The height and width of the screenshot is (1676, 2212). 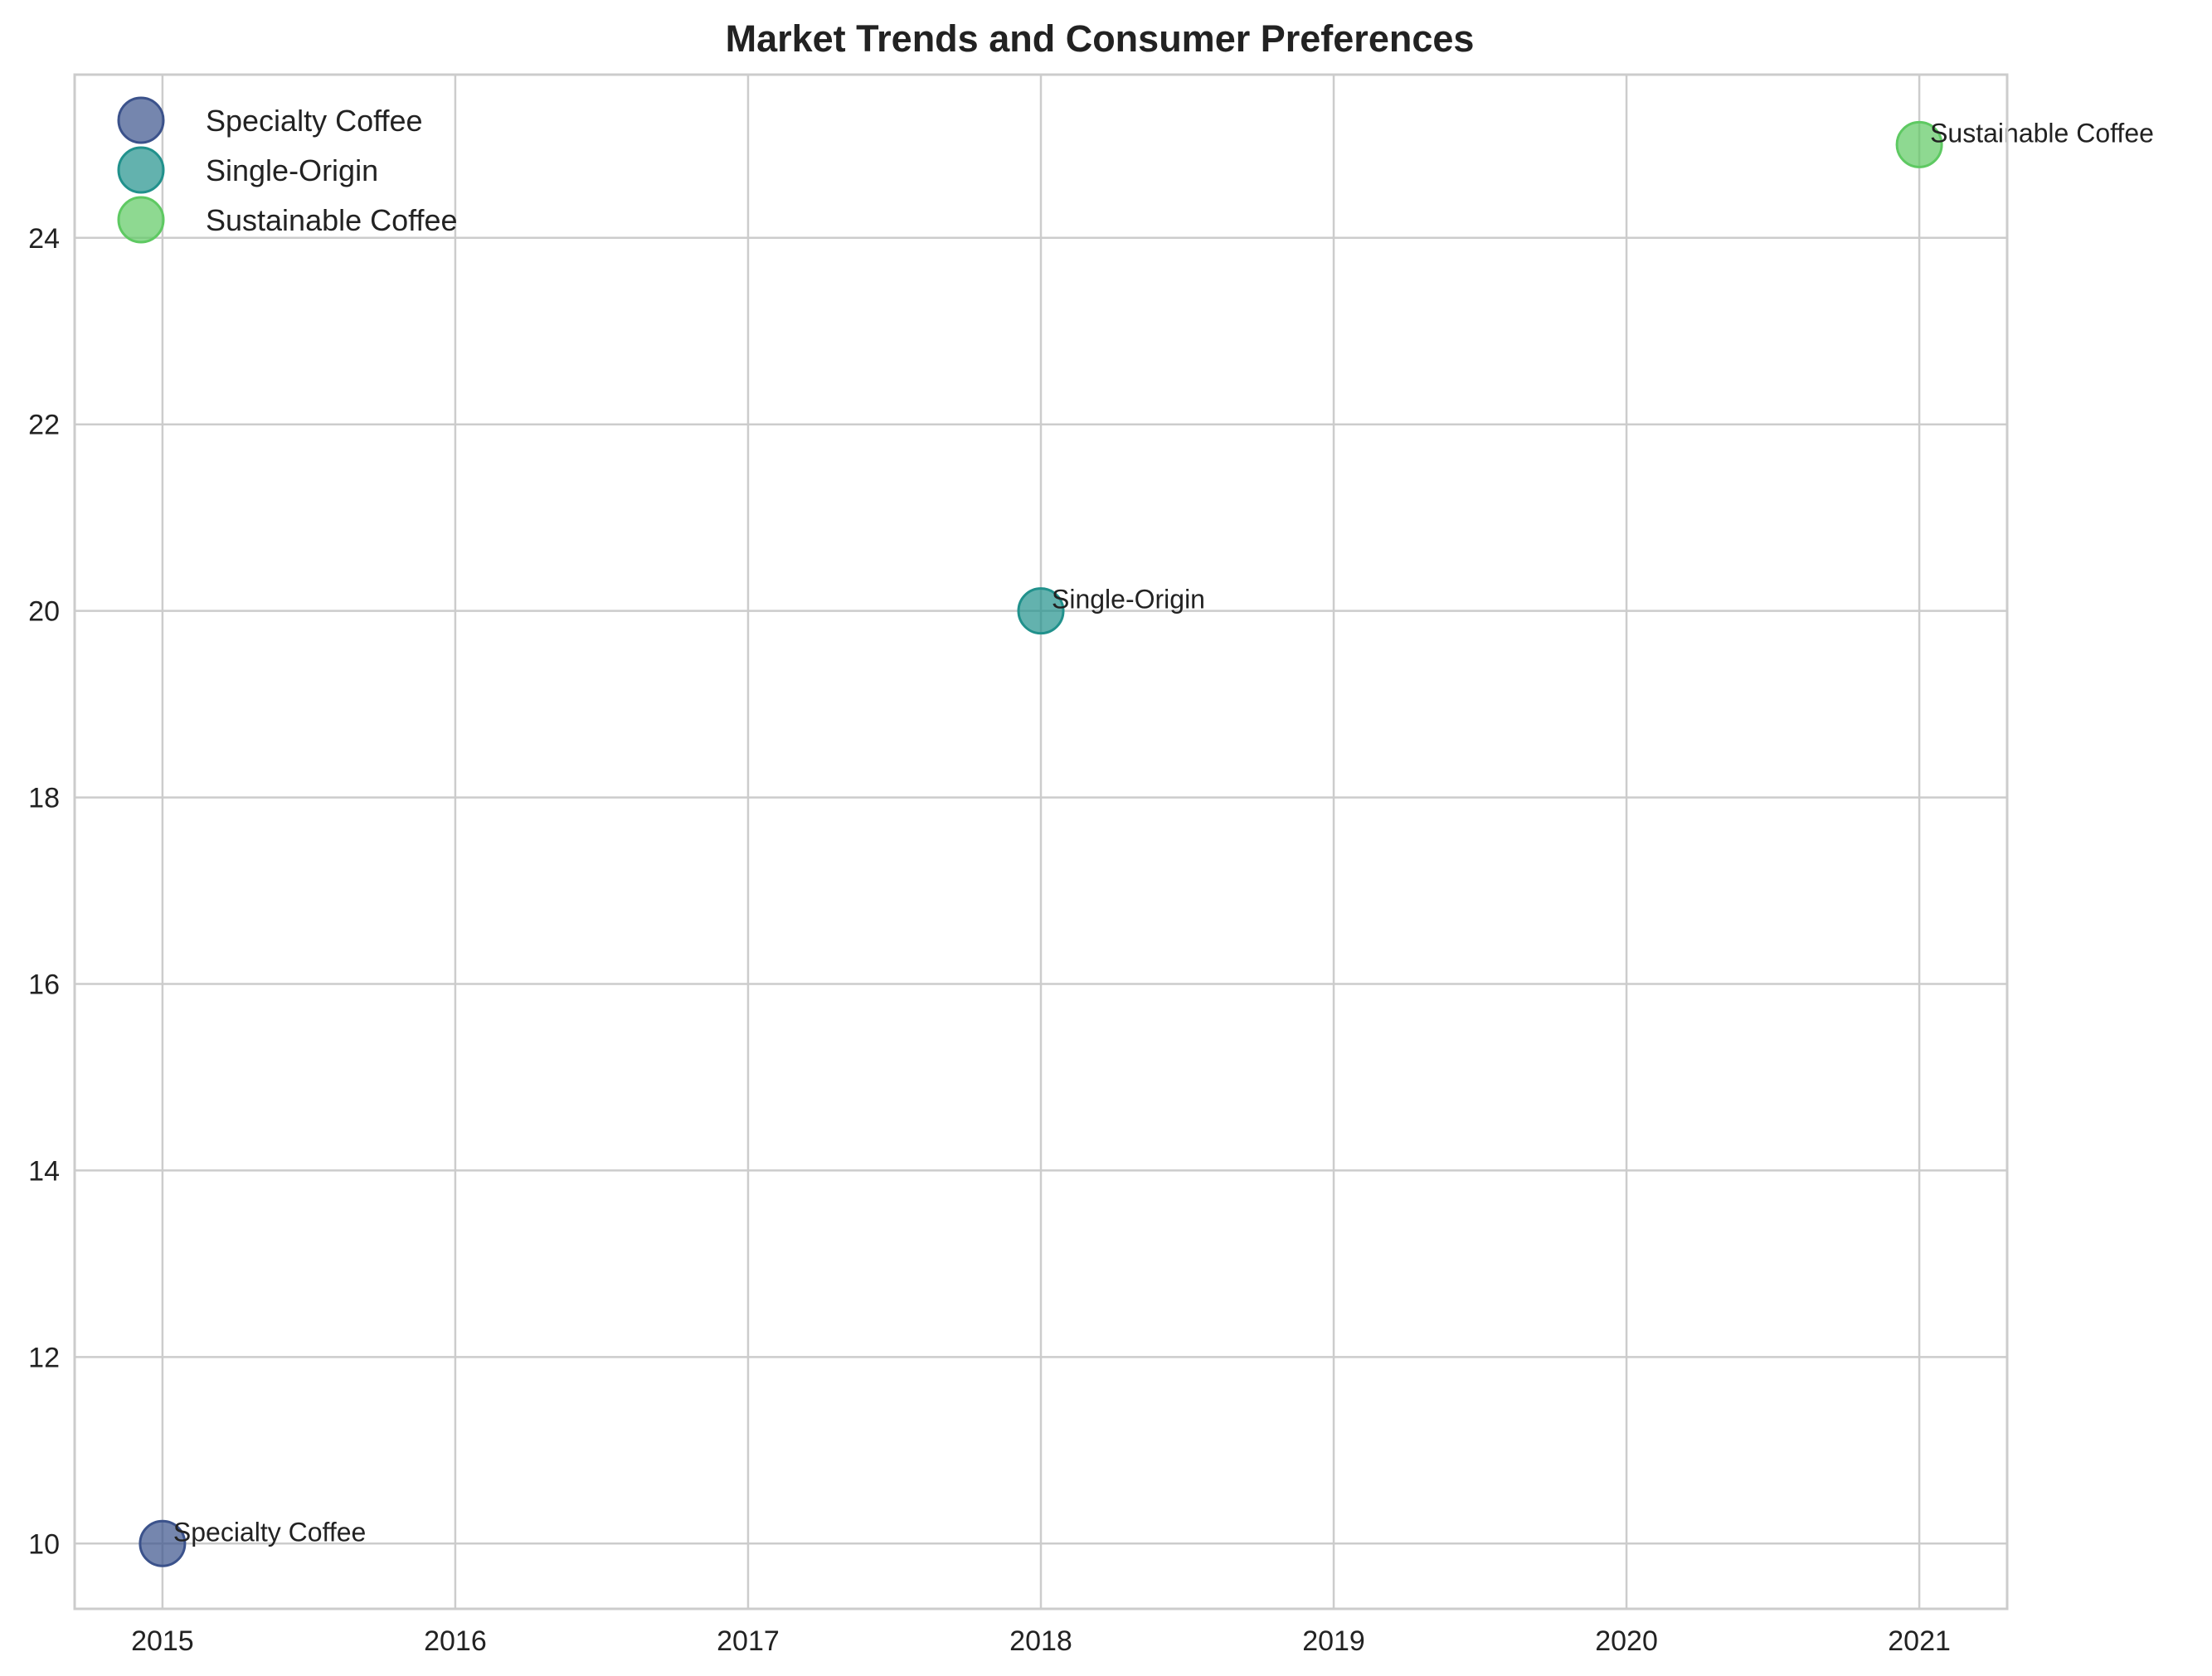 What do you see at coordinates (44, 1544) in the screenshot?
I see `y-tick-label: 10` at bounding box center [44, 1544].